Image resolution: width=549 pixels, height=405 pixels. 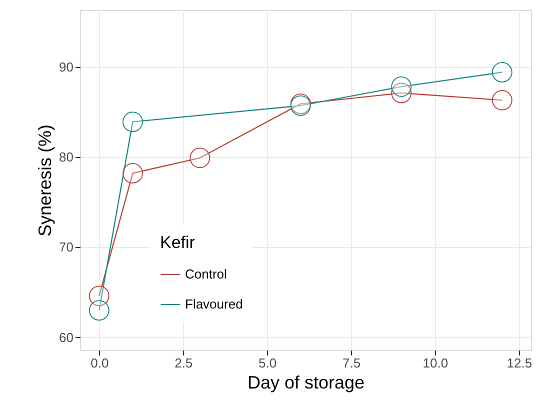 What do you see at coordinates (183, 363) in the screenshot?
I see `x-tick-label: 2.5` at bounding box center [183, 363].